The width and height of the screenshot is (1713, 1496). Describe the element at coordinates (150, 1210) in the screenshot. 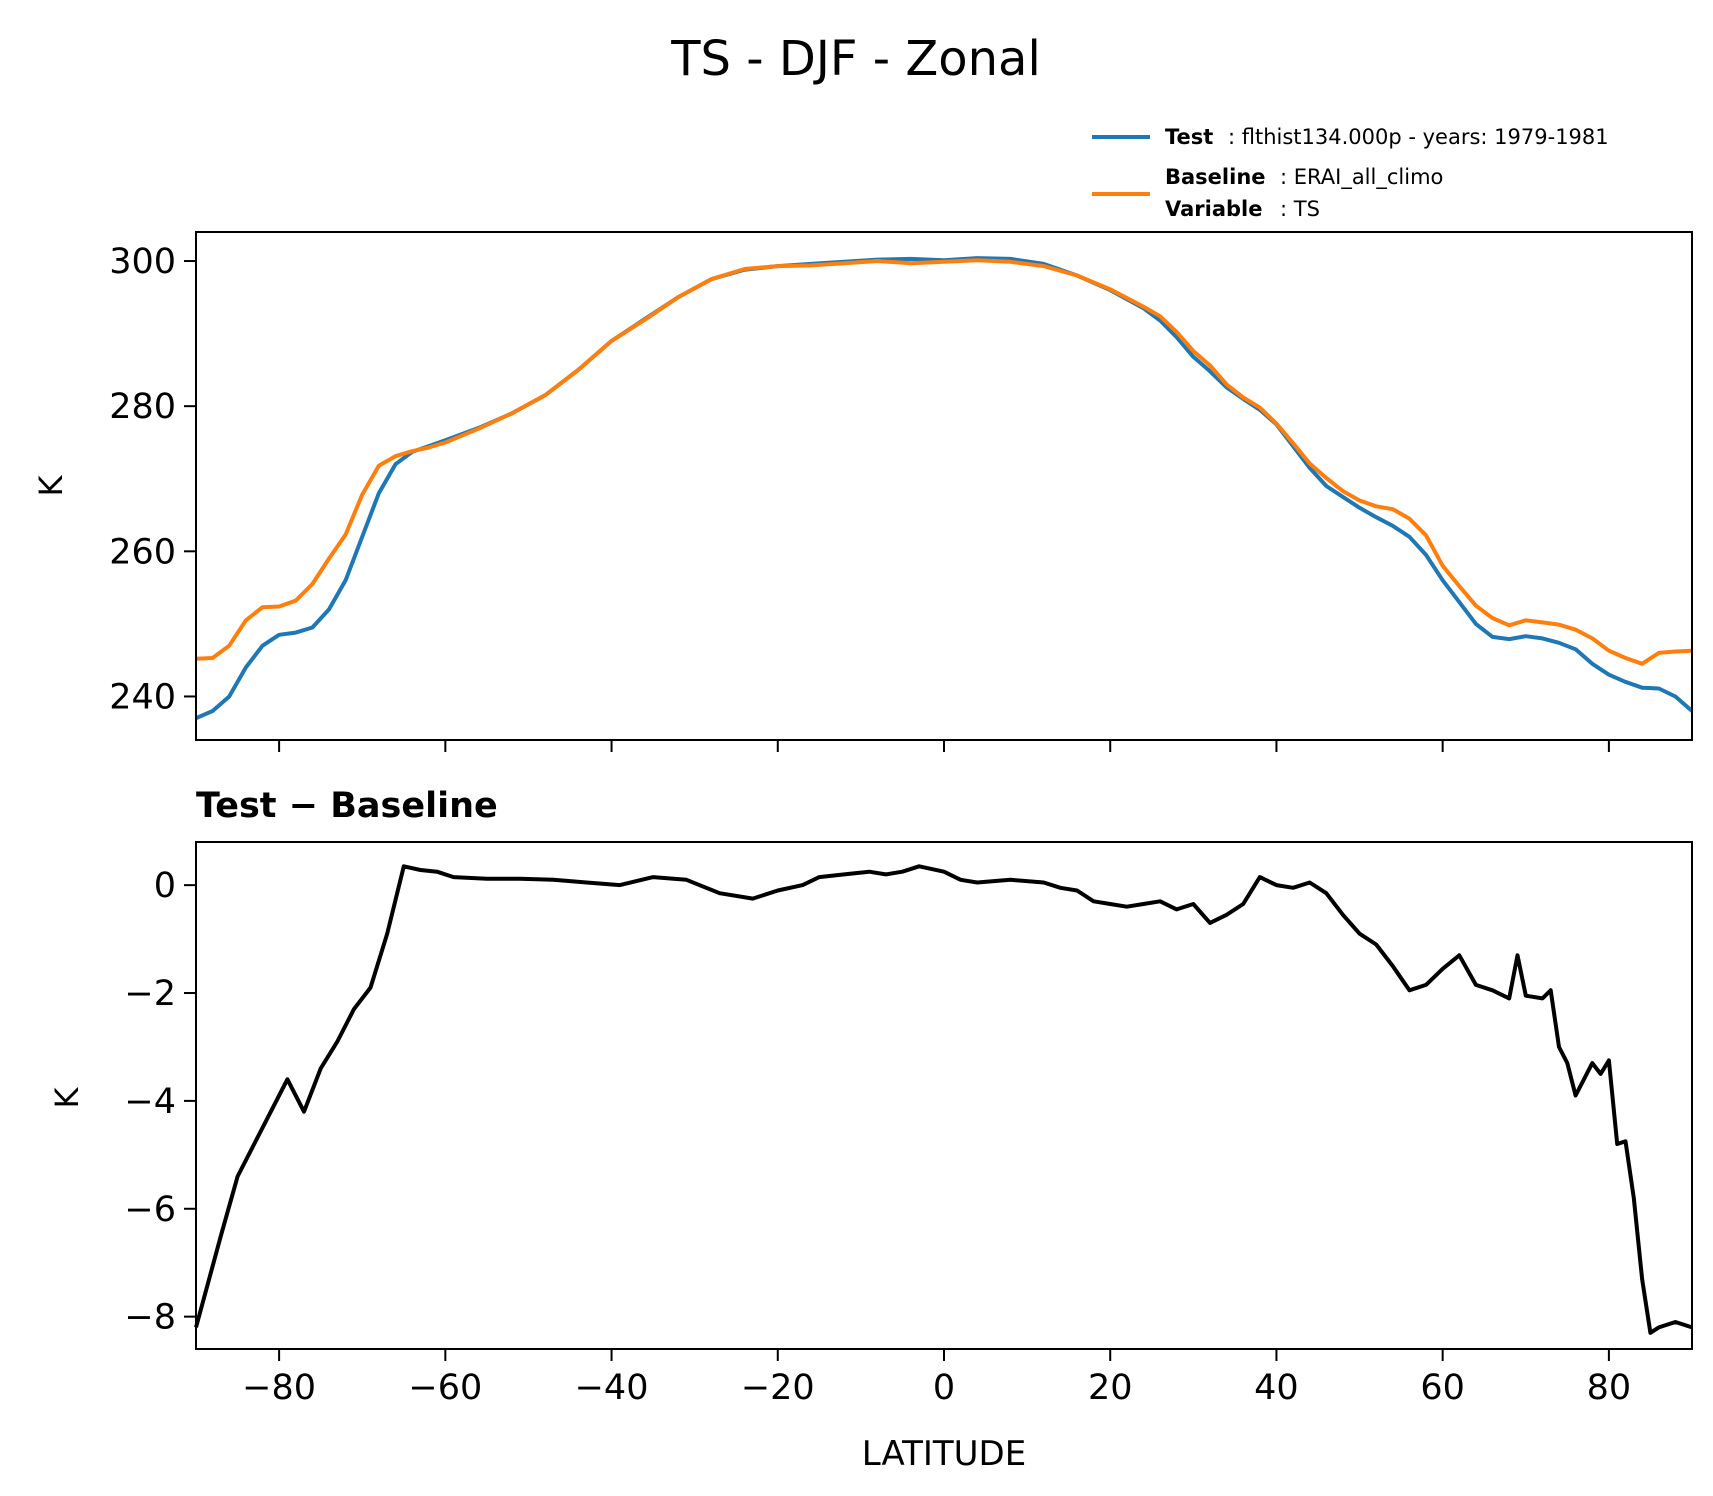

I see `bottom-y-tick-label: −6` at that location.